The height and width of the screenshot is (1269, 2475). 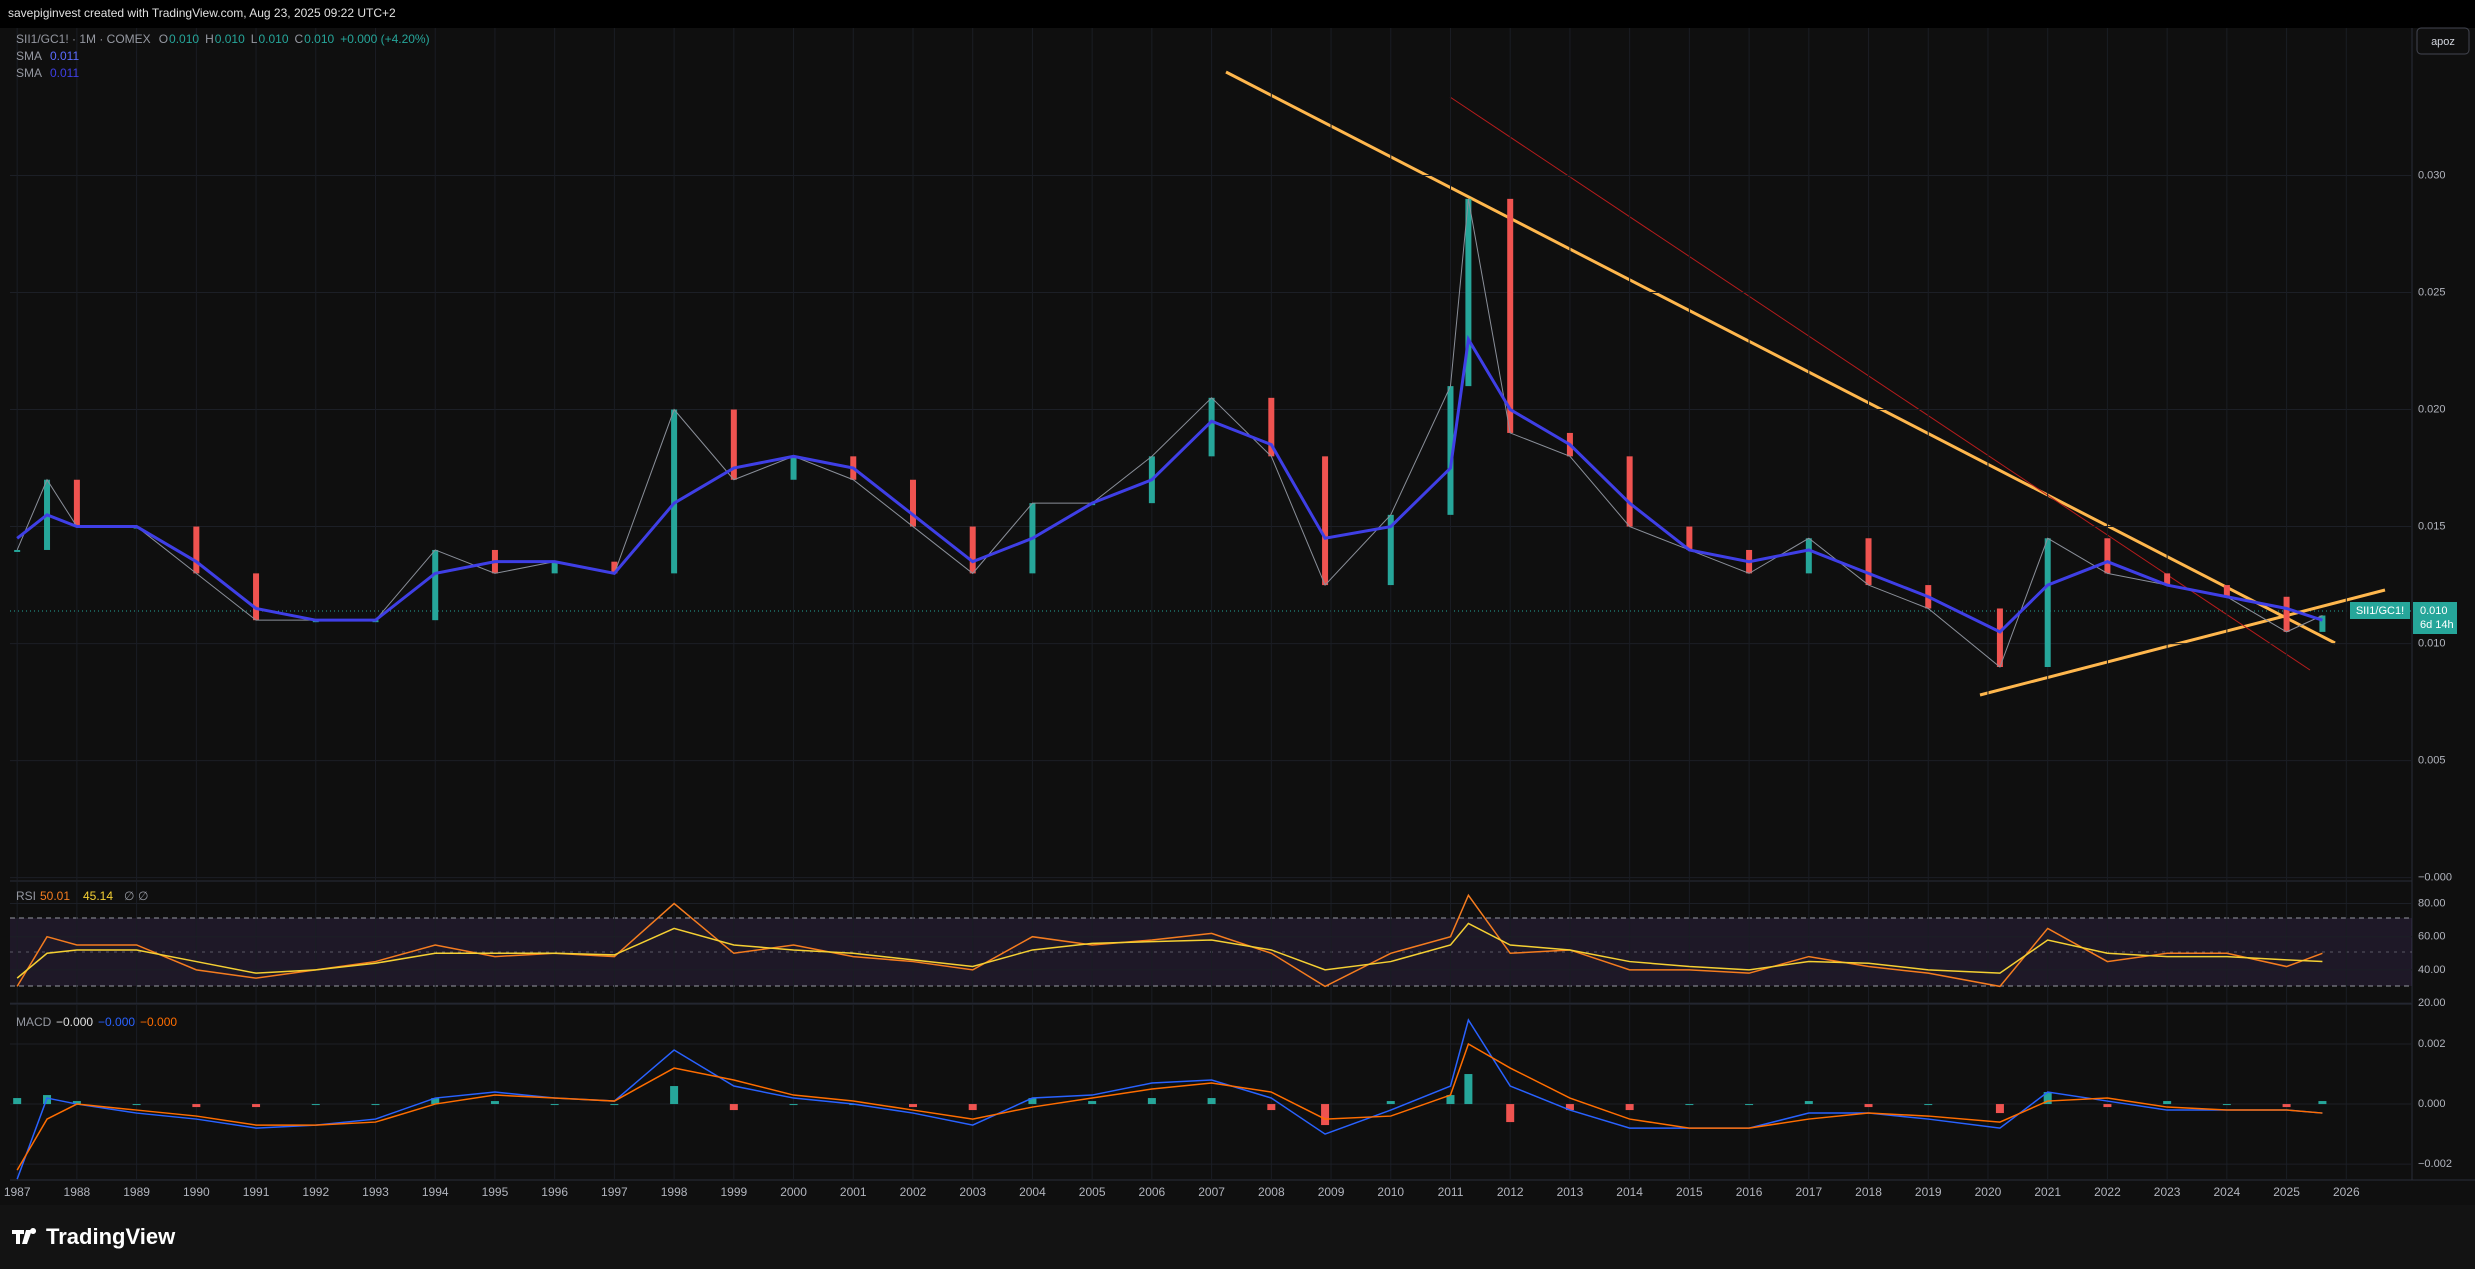 What do you see at coordinates (495, 1192) in the screenshot?
I see `x-tick-label: 1995` at bounding box center [495, 1192].